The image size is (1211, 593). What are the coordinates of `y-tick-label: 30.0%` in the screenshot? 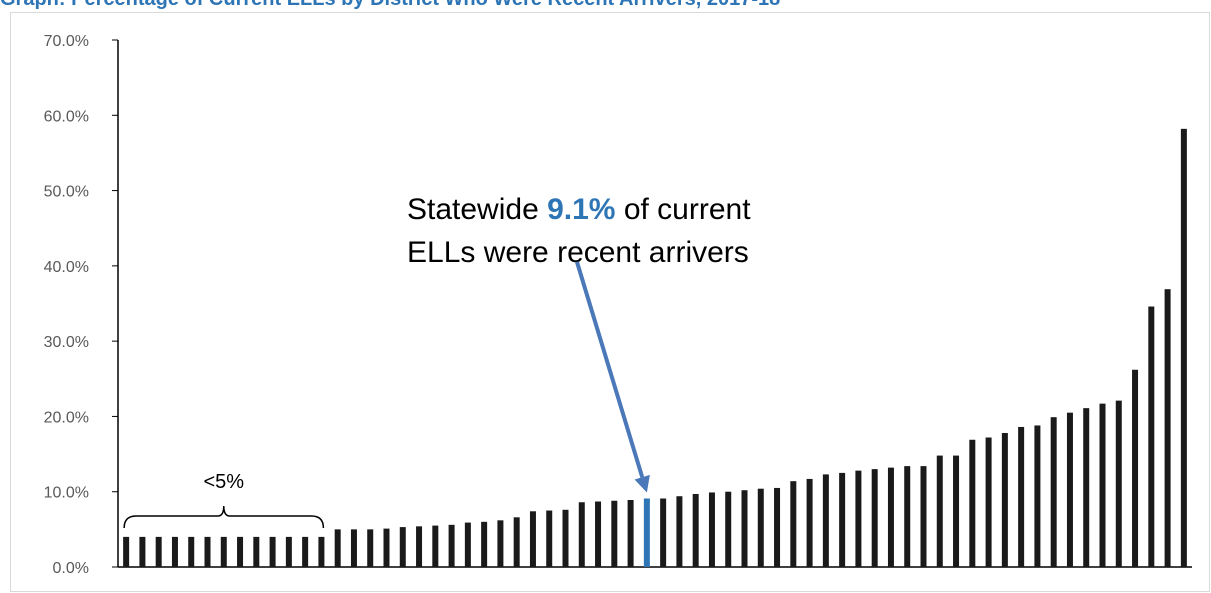 It's located at (66, 342).